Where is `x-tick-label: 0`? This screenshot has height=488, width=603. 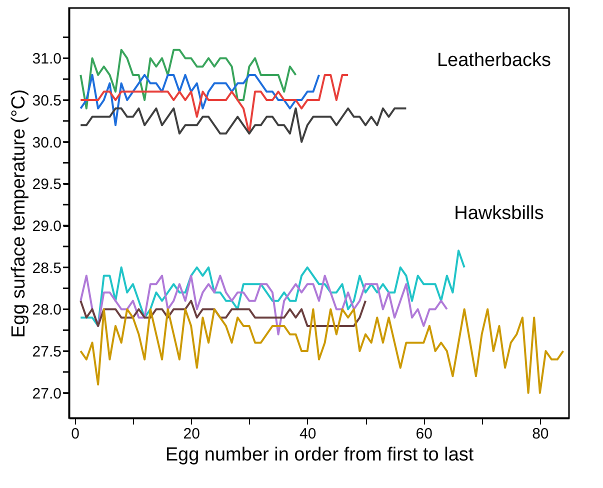 x-tick-label: 0 is located at coordinates (75, 434).